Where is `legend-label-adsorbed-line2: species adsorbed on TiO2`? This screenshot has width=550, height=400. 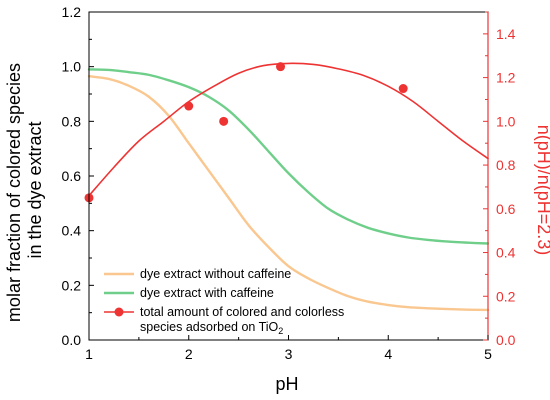 legend-label-adsorbed-line2: species adsorbed on TiO2 is located at coordinates (211, 328).